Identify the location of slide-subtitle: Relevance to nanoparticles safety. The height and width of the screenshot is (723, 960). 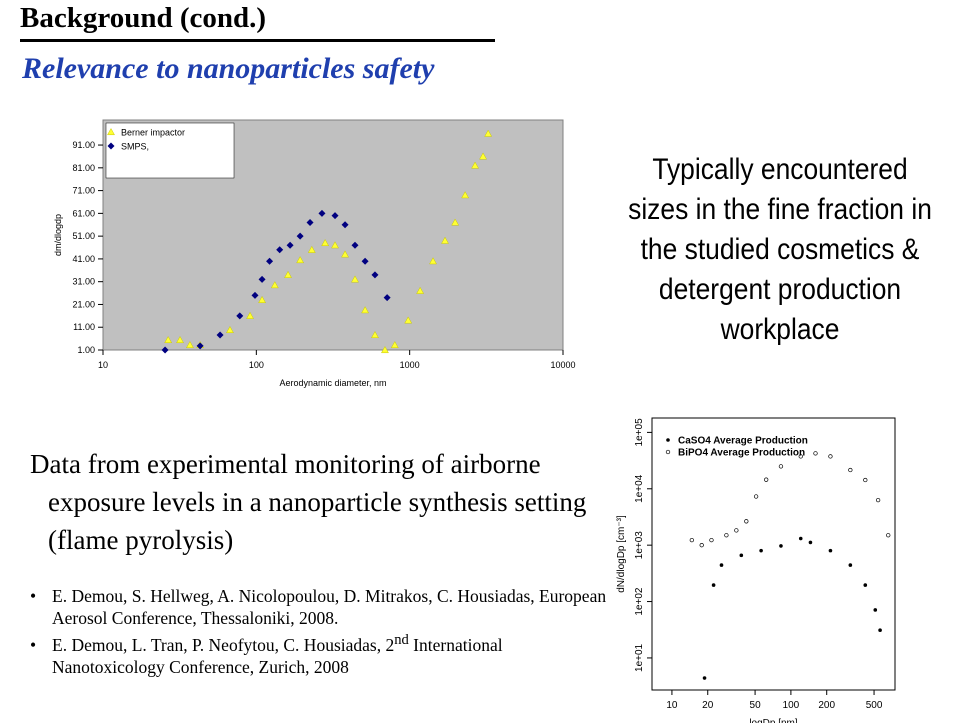
(228, 68).